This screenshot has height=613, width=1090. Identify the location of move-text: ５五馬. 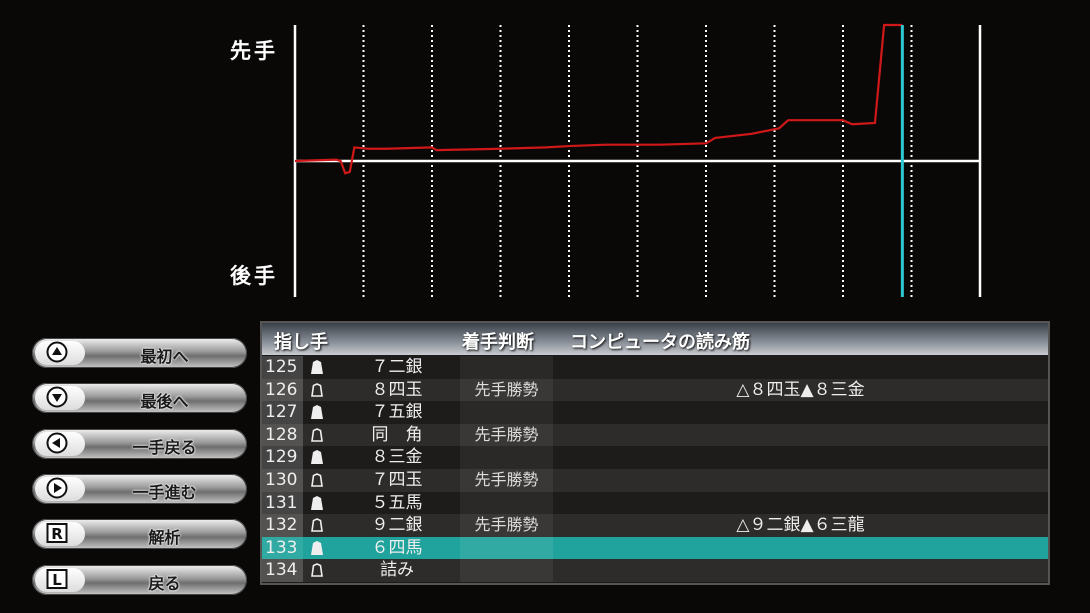
(397, 502).